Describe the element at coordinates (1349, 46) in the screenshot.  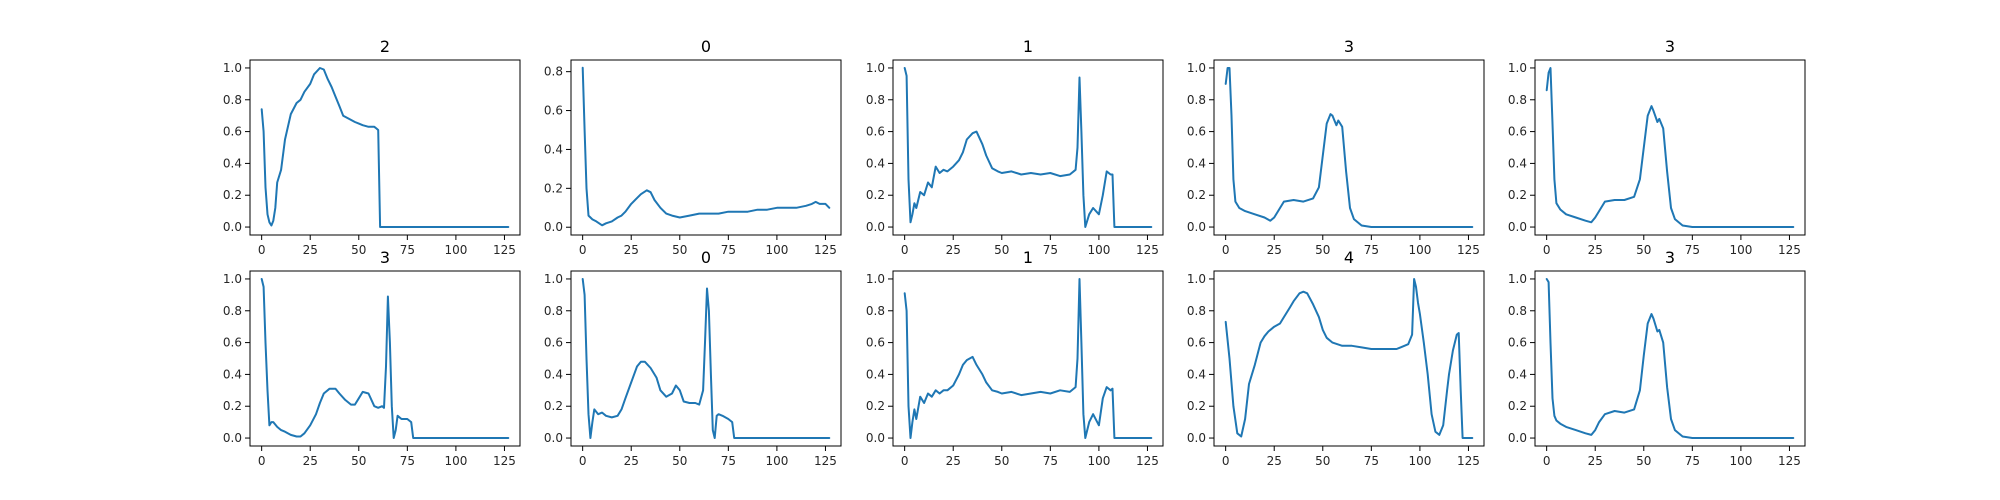
I see `subplot-title: 3` at that location.